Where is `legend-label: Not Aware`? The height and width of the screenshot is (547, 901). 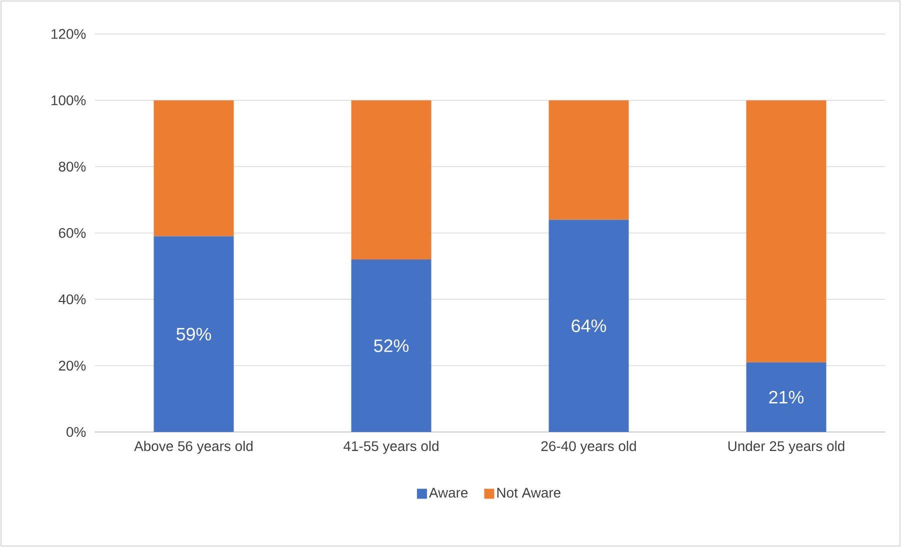
legend-label: Not Aware is located at coordinates (528, 493).